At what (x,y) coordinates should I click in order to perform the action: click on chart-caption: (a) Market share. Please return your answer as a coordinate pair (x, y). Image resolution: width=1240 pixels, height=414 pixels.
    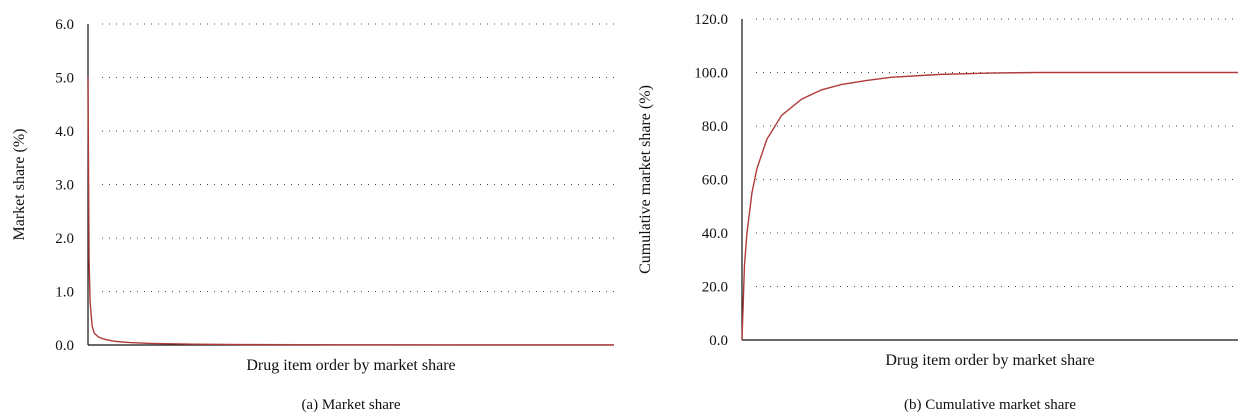
    Looking at the image, I should click on (350, 405).